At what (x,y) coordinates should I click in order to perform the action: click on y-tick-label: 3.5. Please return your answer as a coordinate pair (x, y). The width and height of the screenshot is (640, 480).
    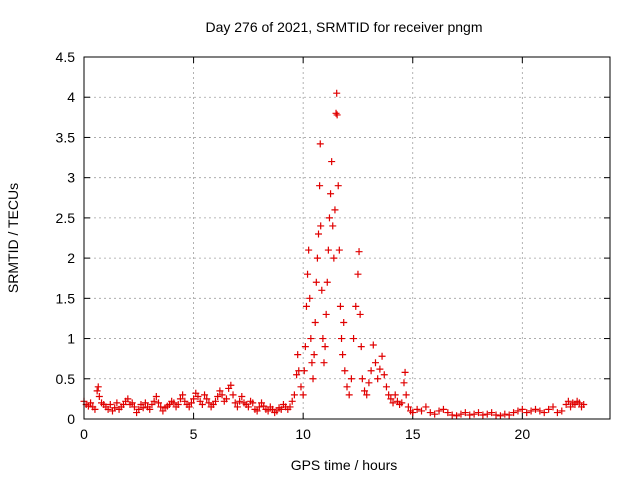
    Looking at the image, I should click on (66, 137).